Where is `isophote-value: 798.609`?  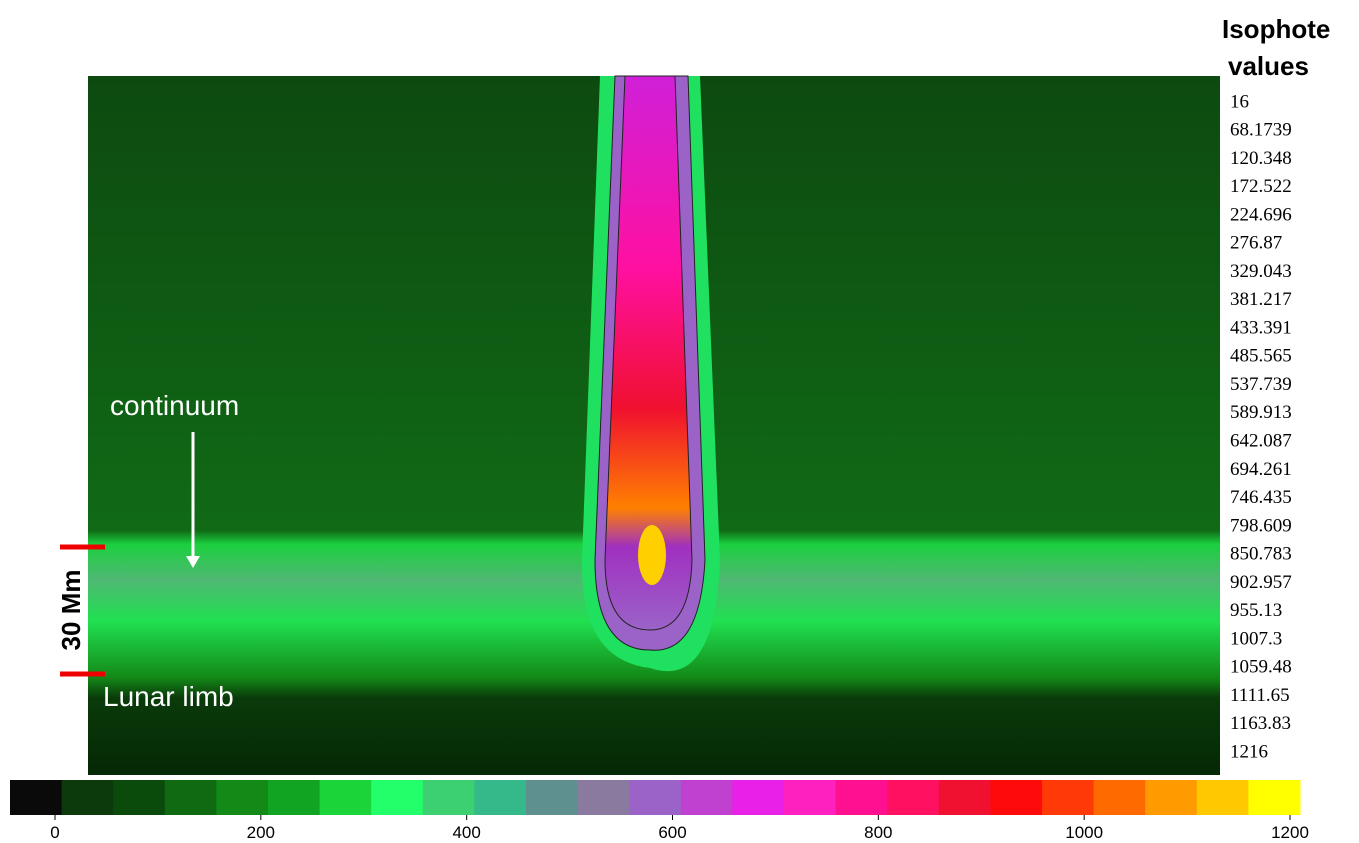
isophote-value: 798.609 is located at coordinates (1261, 525).